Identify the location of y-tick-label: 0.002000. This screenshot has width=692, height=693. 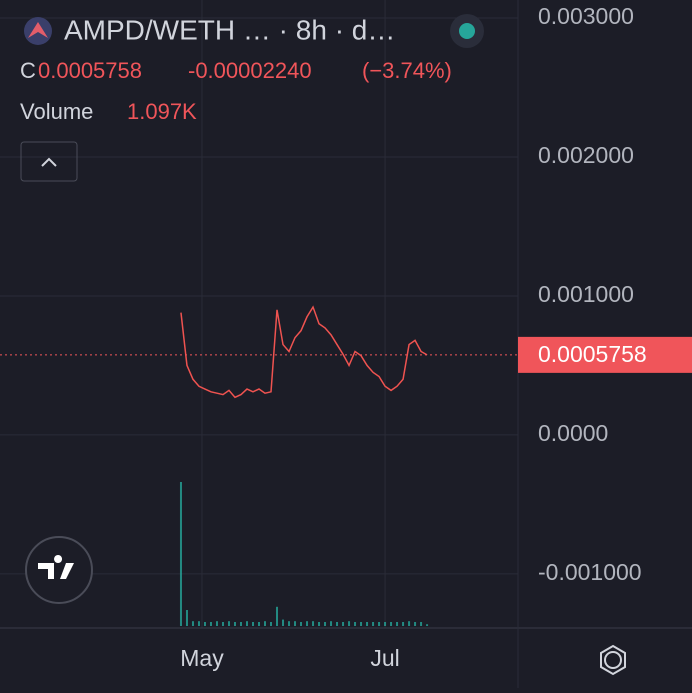
(586, 155).